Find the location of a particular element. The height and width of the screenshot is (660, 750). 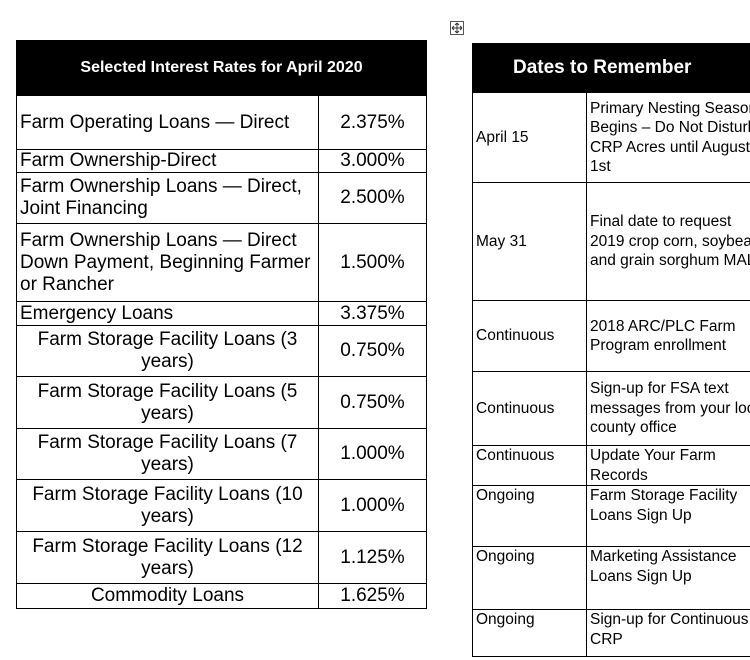

loan-type: Farm Storage Facility Loans (5 years) is located at coordinates (167, 402).